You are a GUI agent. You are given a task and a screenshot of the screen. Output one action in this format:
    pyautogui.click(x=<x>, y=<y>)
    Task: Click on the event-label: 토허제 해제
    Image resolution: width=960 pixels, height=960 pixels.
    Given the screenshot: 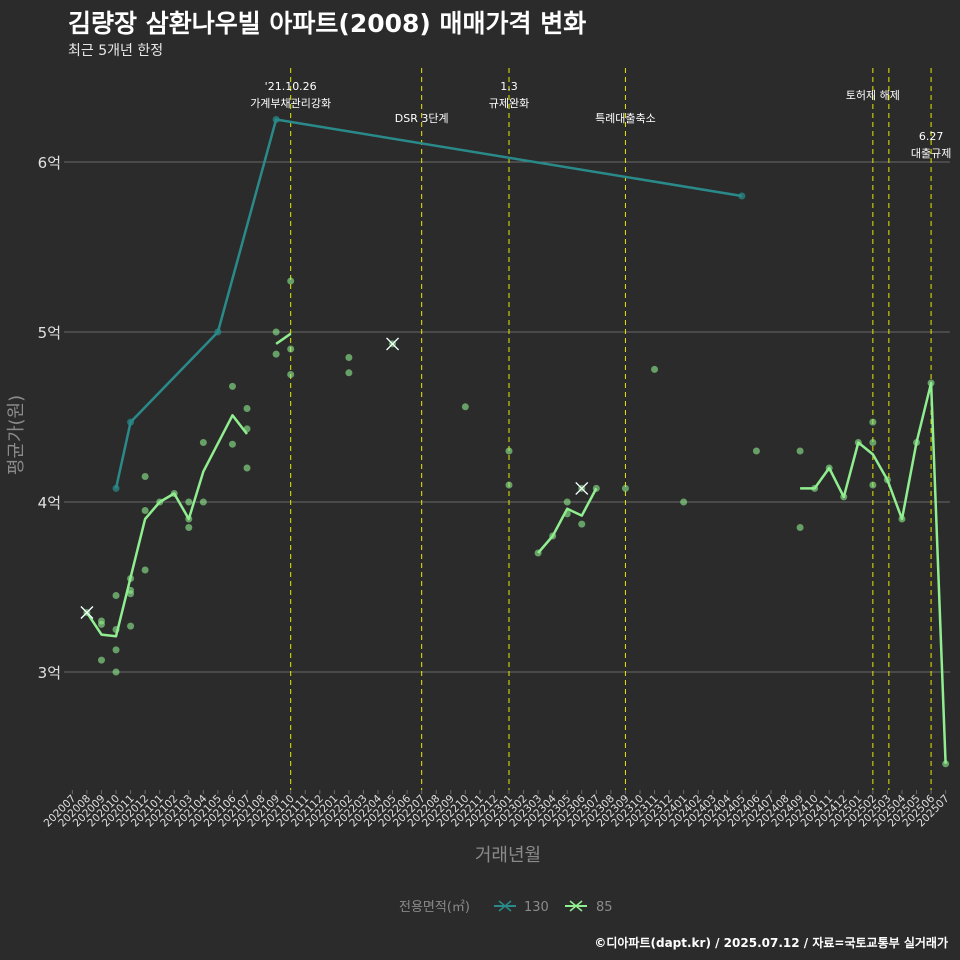 What is the action you would take?
    pyautogui.click(x=873, y=95)
    